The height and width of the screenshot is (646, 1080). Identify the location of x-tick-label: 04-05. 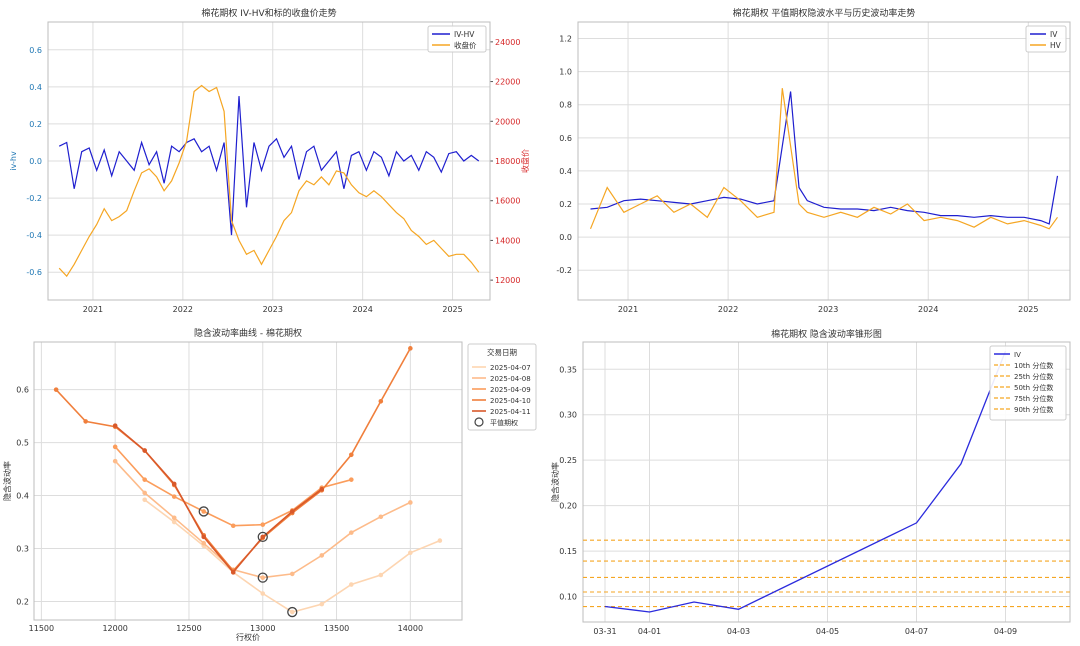
(827, 631).